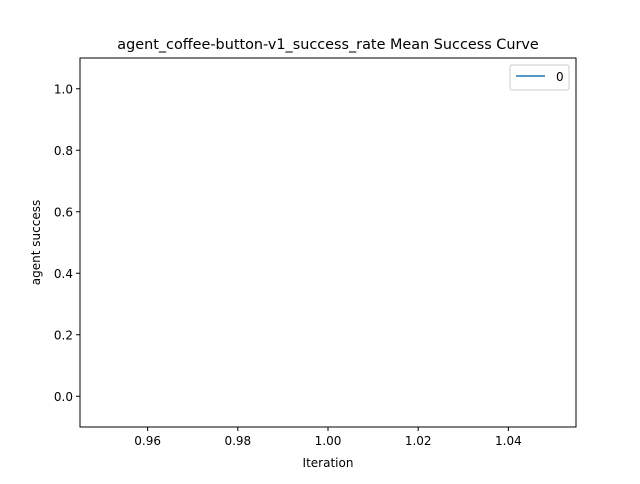 Image resolution: width=640 pixels, height=484 pixels. I want to click on y-tick-label: 0.8, so click(63, 151).